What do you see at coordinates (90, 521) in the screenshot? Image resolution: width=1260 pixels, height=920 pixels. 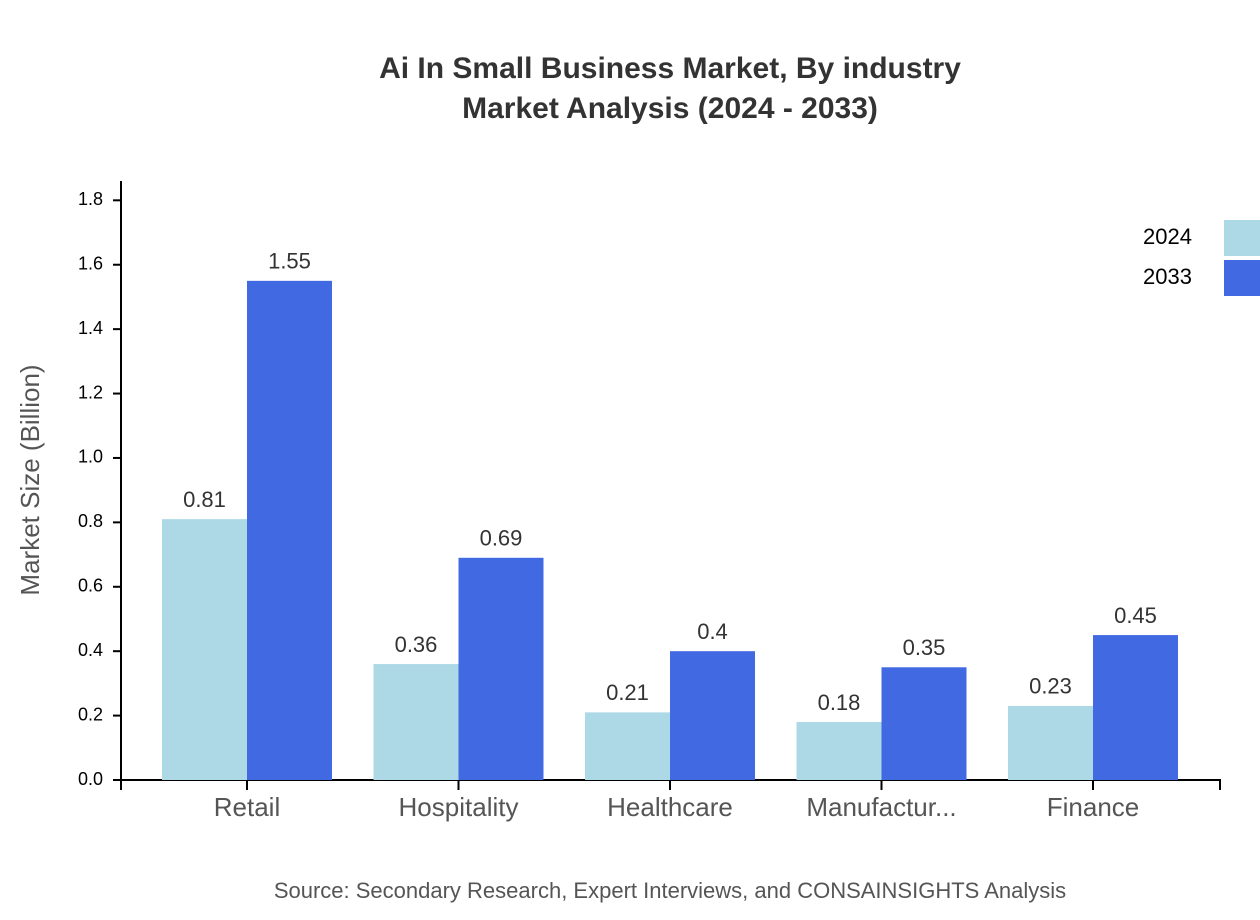 I see `y-tick-label: 0.8` at bounding box center [90, 521].